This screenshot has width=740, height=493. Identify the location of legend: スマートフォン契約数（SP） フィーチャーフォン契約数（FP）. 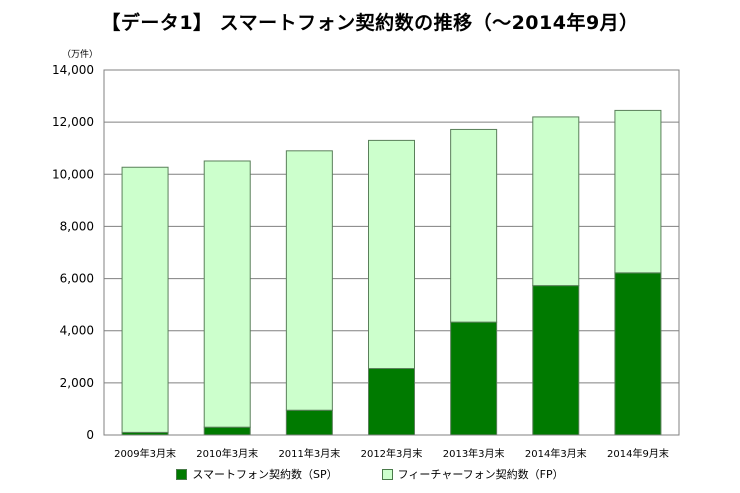
(370, 474).